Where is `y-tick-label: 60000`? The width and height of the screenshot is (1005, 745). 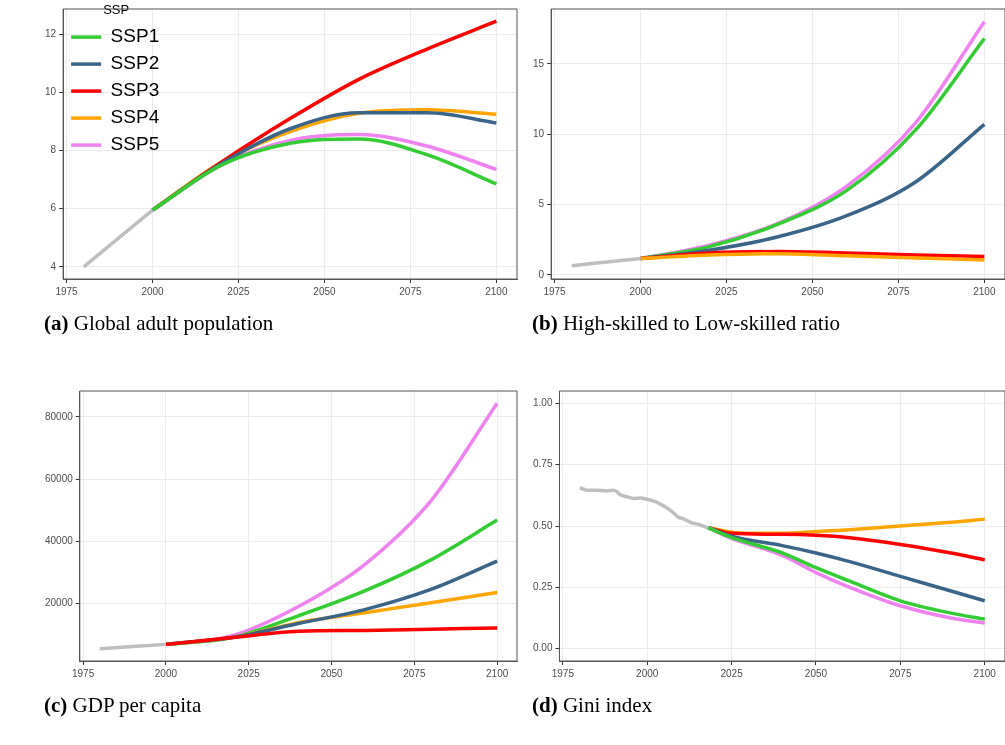 y-tick-label: 60000 is located at coordinates (59, 478).